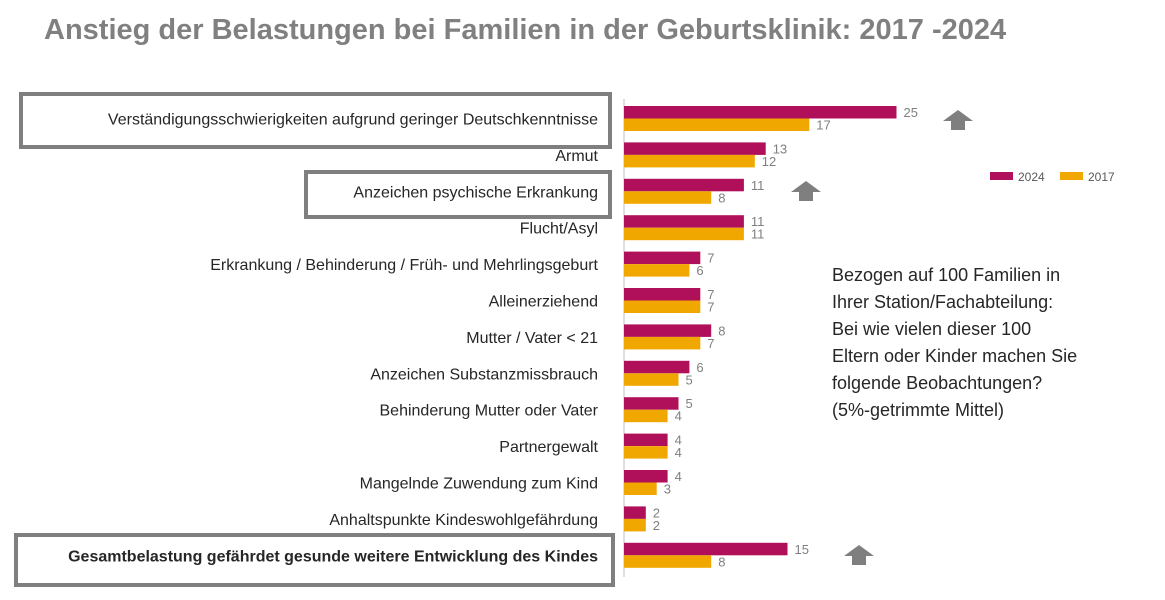 Image resolution: width=1165 pixels, height=600 pixels. I want to click on category-label: Armut, so click(576, 156).